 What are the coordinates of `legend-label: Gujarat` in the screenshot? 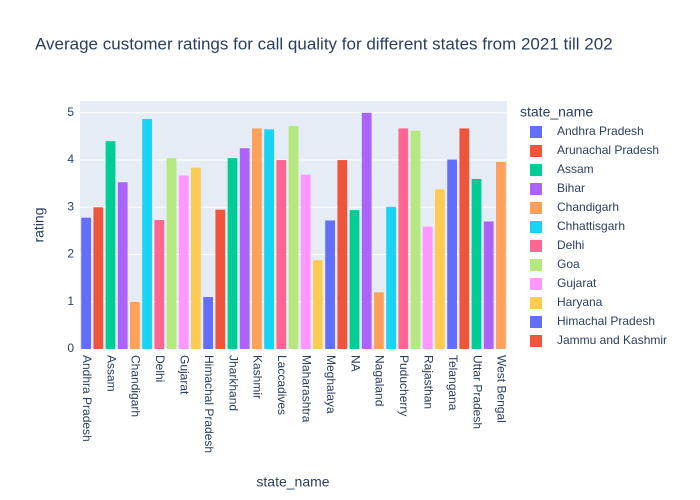 It's located at (577, 283).